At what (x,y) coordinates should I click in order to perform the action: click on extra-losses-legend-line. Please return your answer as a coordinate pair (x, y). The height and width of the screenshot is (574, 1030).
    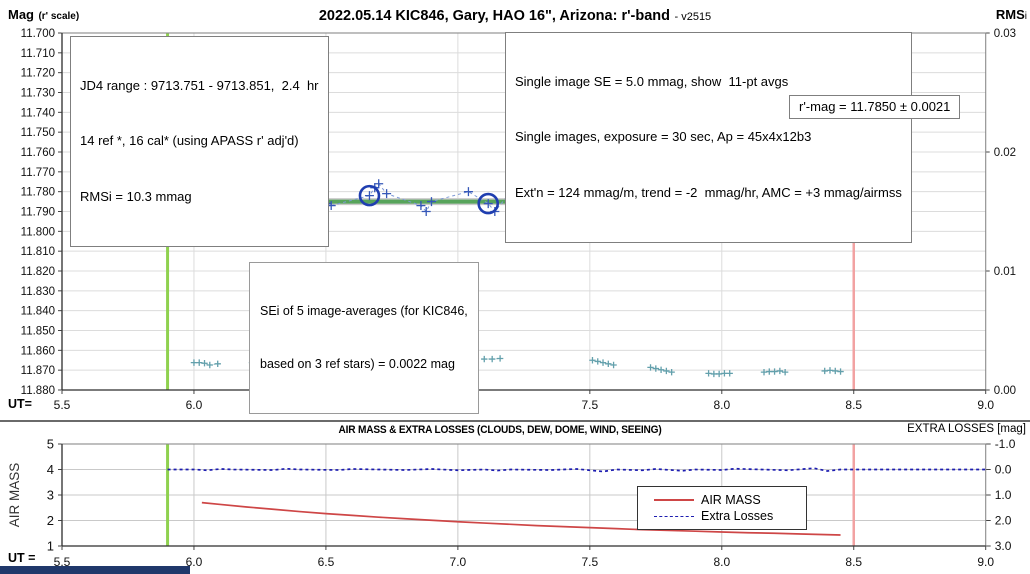
    Looking at the image, I should click on (674, 516).